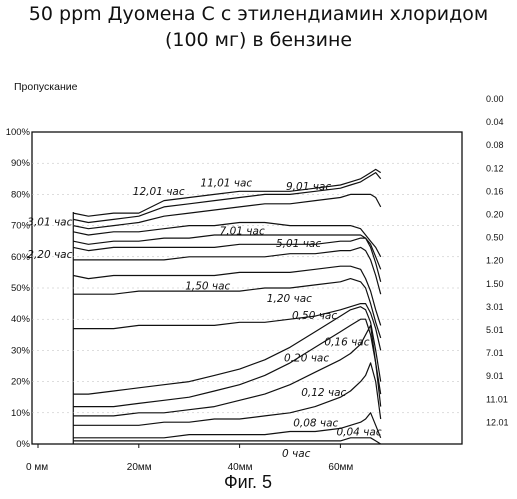  I want to click on series-label: 0,16 час, so click(346, 343).